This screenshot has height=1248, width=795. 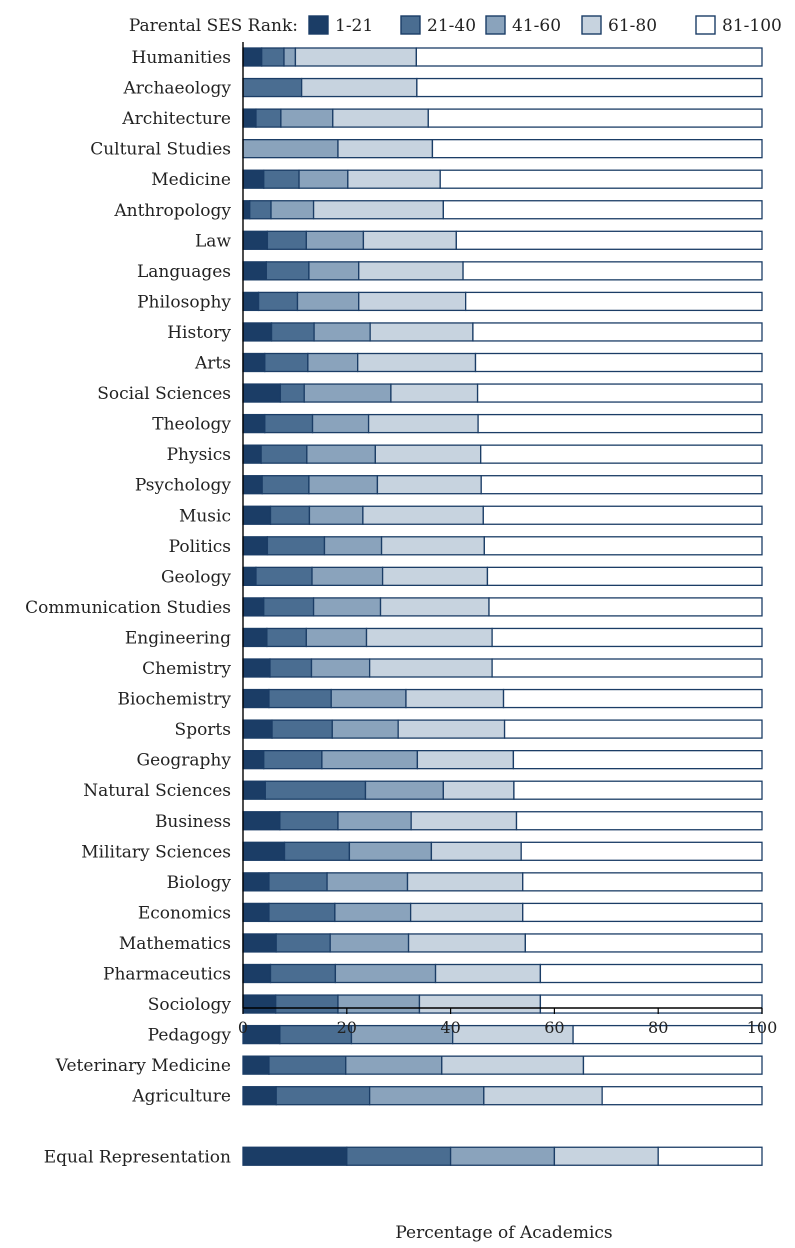 I want to click on x-tick-label: 60, so click(x=554, y=1027).